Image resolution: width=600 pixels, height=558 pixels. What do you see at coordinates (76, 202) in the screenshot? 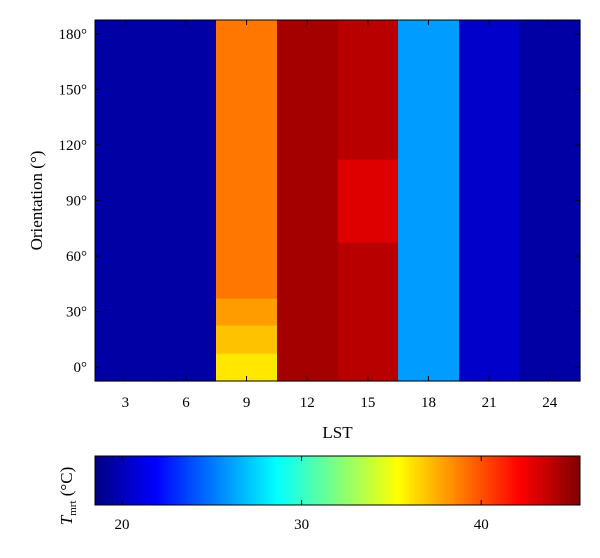
I see `y-tick-label: 90°` at bounding box center [76, 202].